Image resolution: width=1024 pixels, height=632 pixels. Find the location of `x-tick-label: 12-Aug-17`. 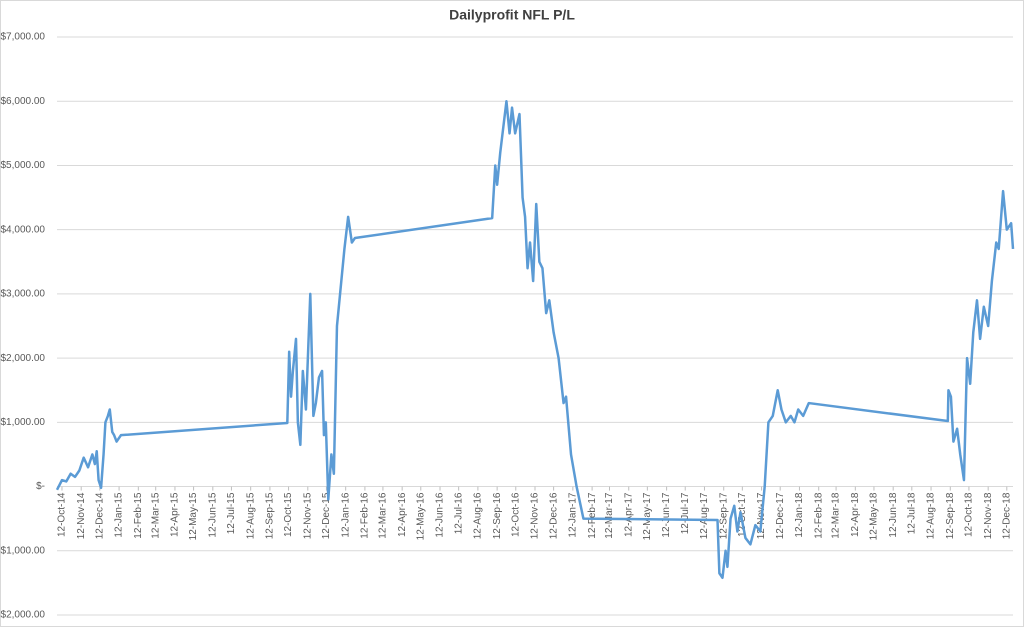

x-tick-label: 12-Aug-17 is located at coordinates (704, 515).